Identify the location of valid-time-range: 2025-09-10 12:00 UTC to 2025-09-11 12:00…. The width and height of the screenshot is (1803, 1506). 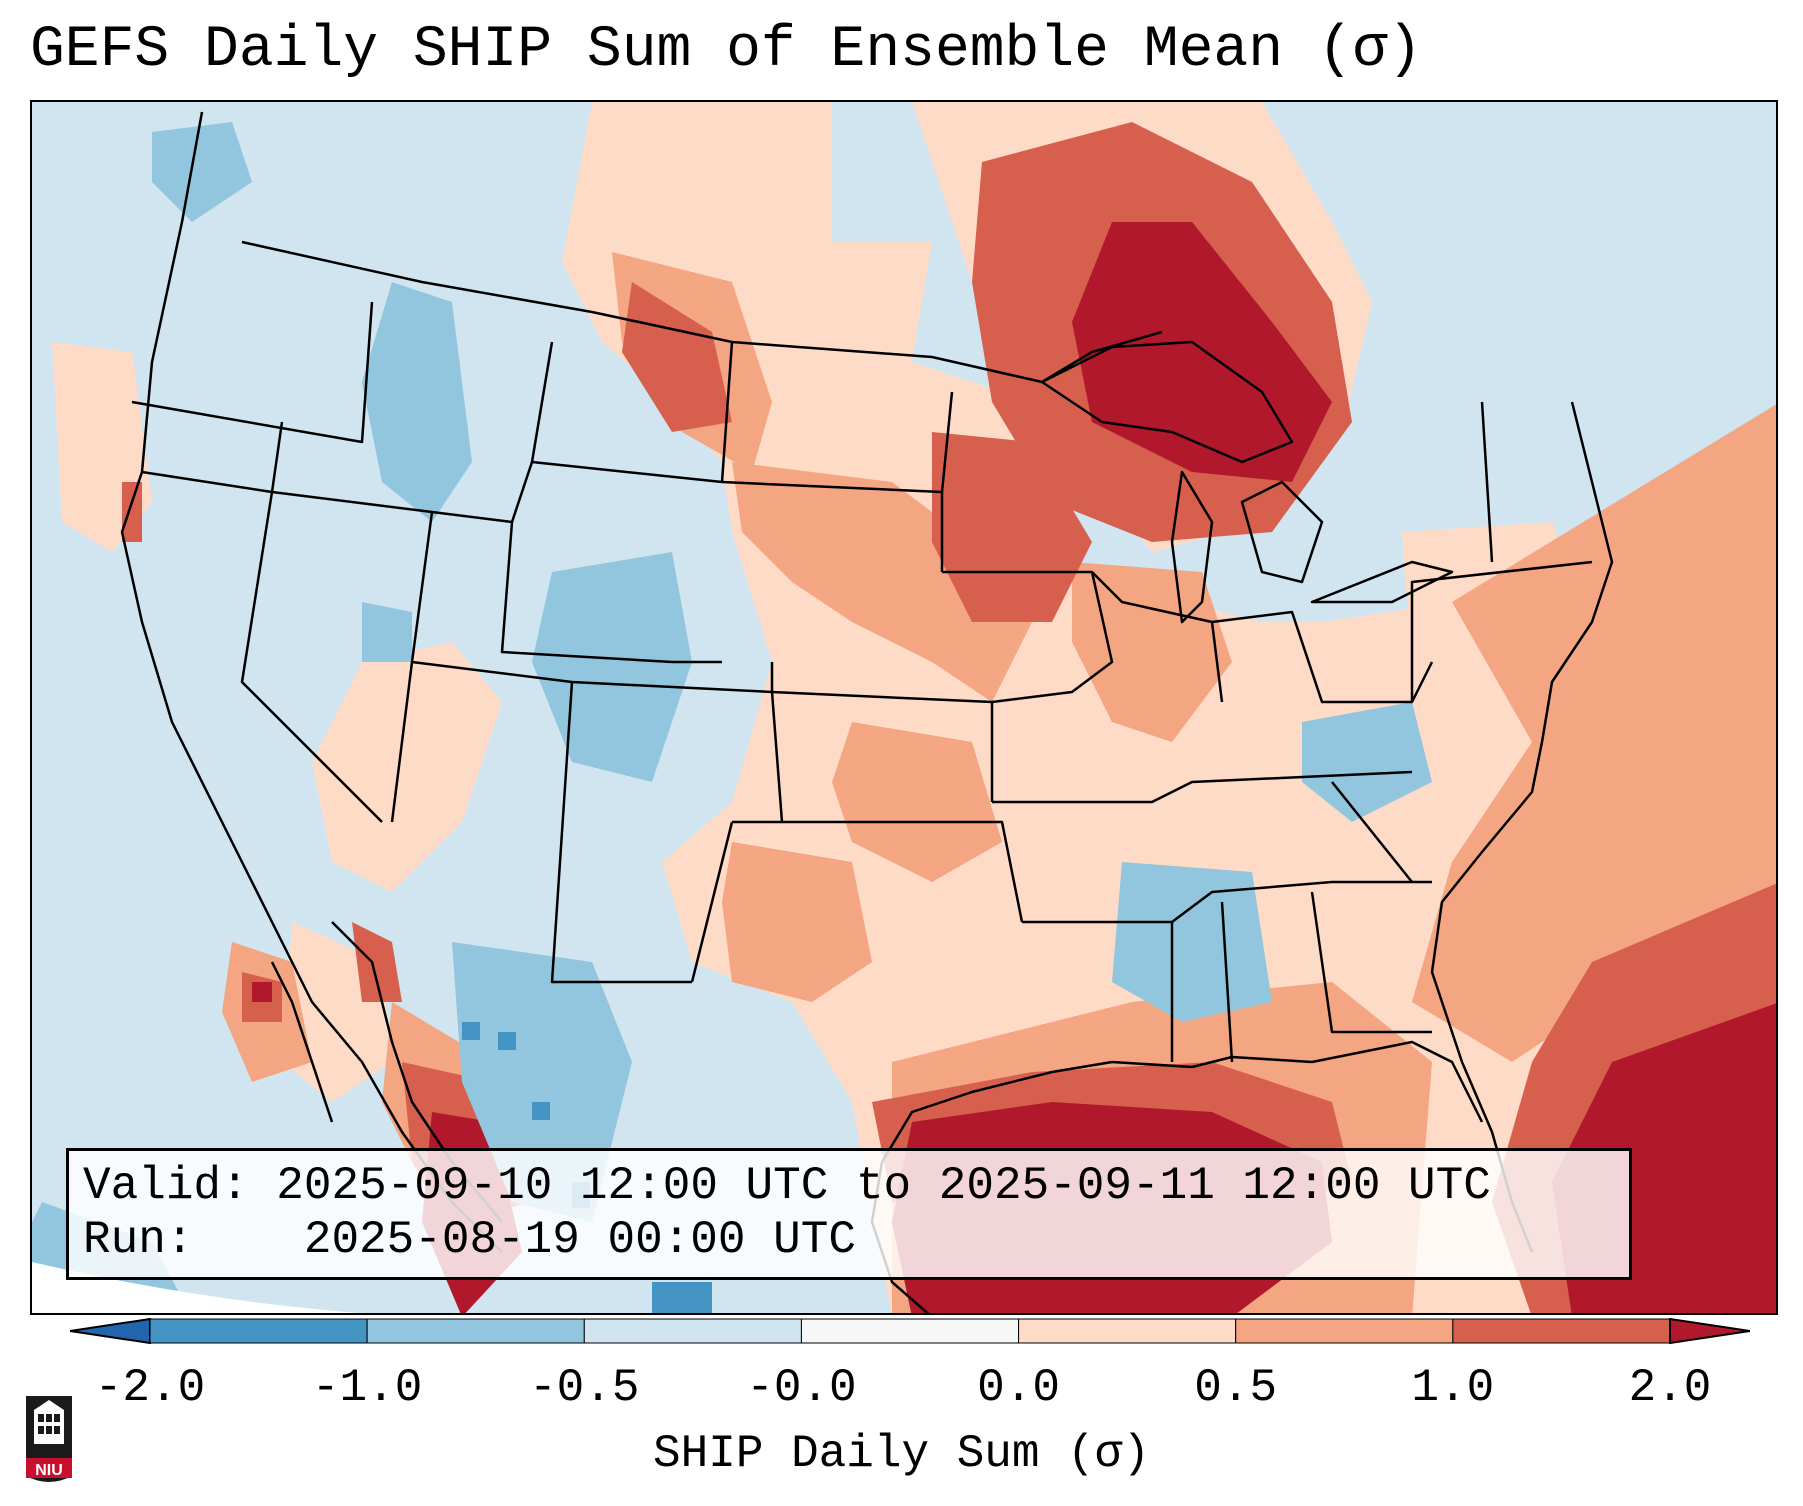
(883, 1186).